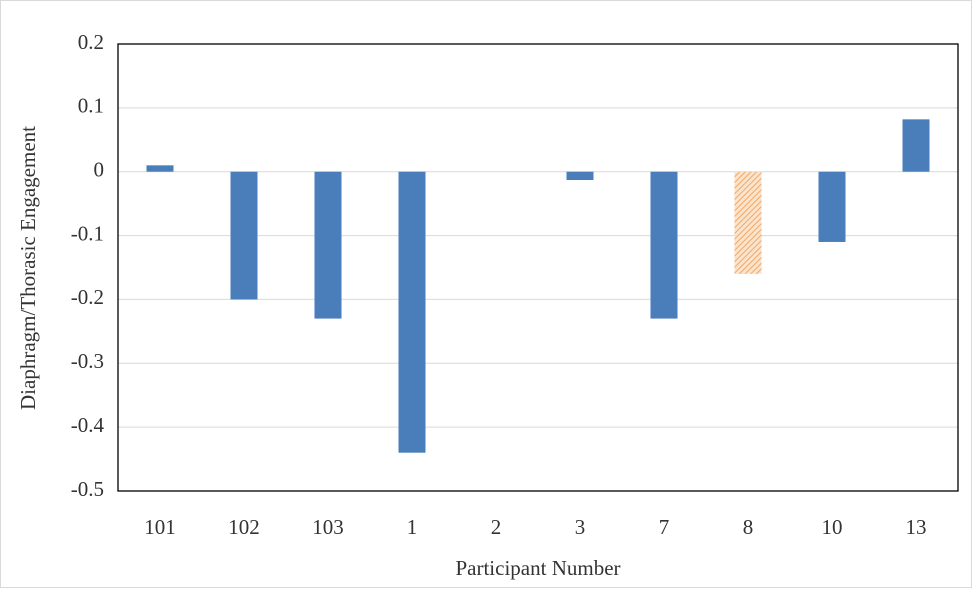 The width and height of the screenshot is (972, 593). I want to click on y-tick-label: 0, so click(99, 170).